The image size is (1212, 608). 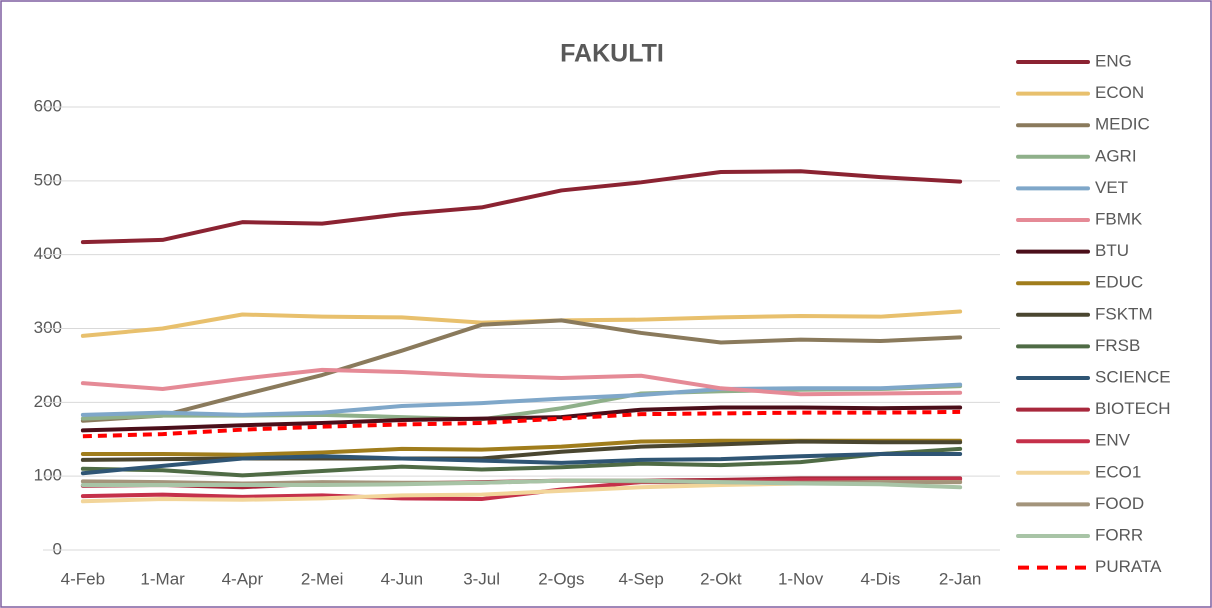 I want to click on legend-label: MEDIC, so click(x=1122, y=124).